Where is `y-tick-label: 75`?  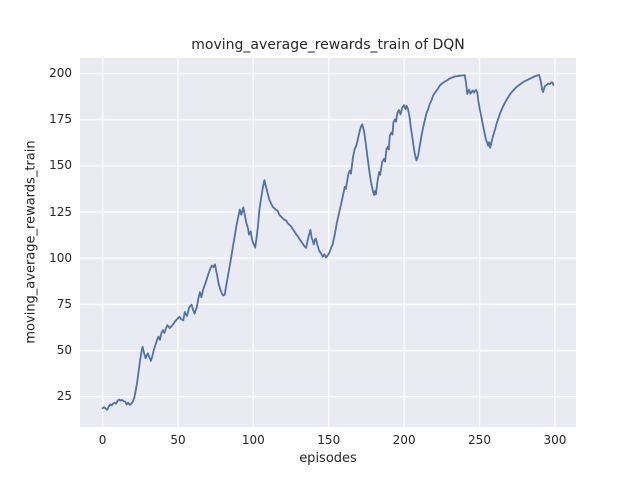
y-tick-label: 75 is located at coordinates (64, 303).